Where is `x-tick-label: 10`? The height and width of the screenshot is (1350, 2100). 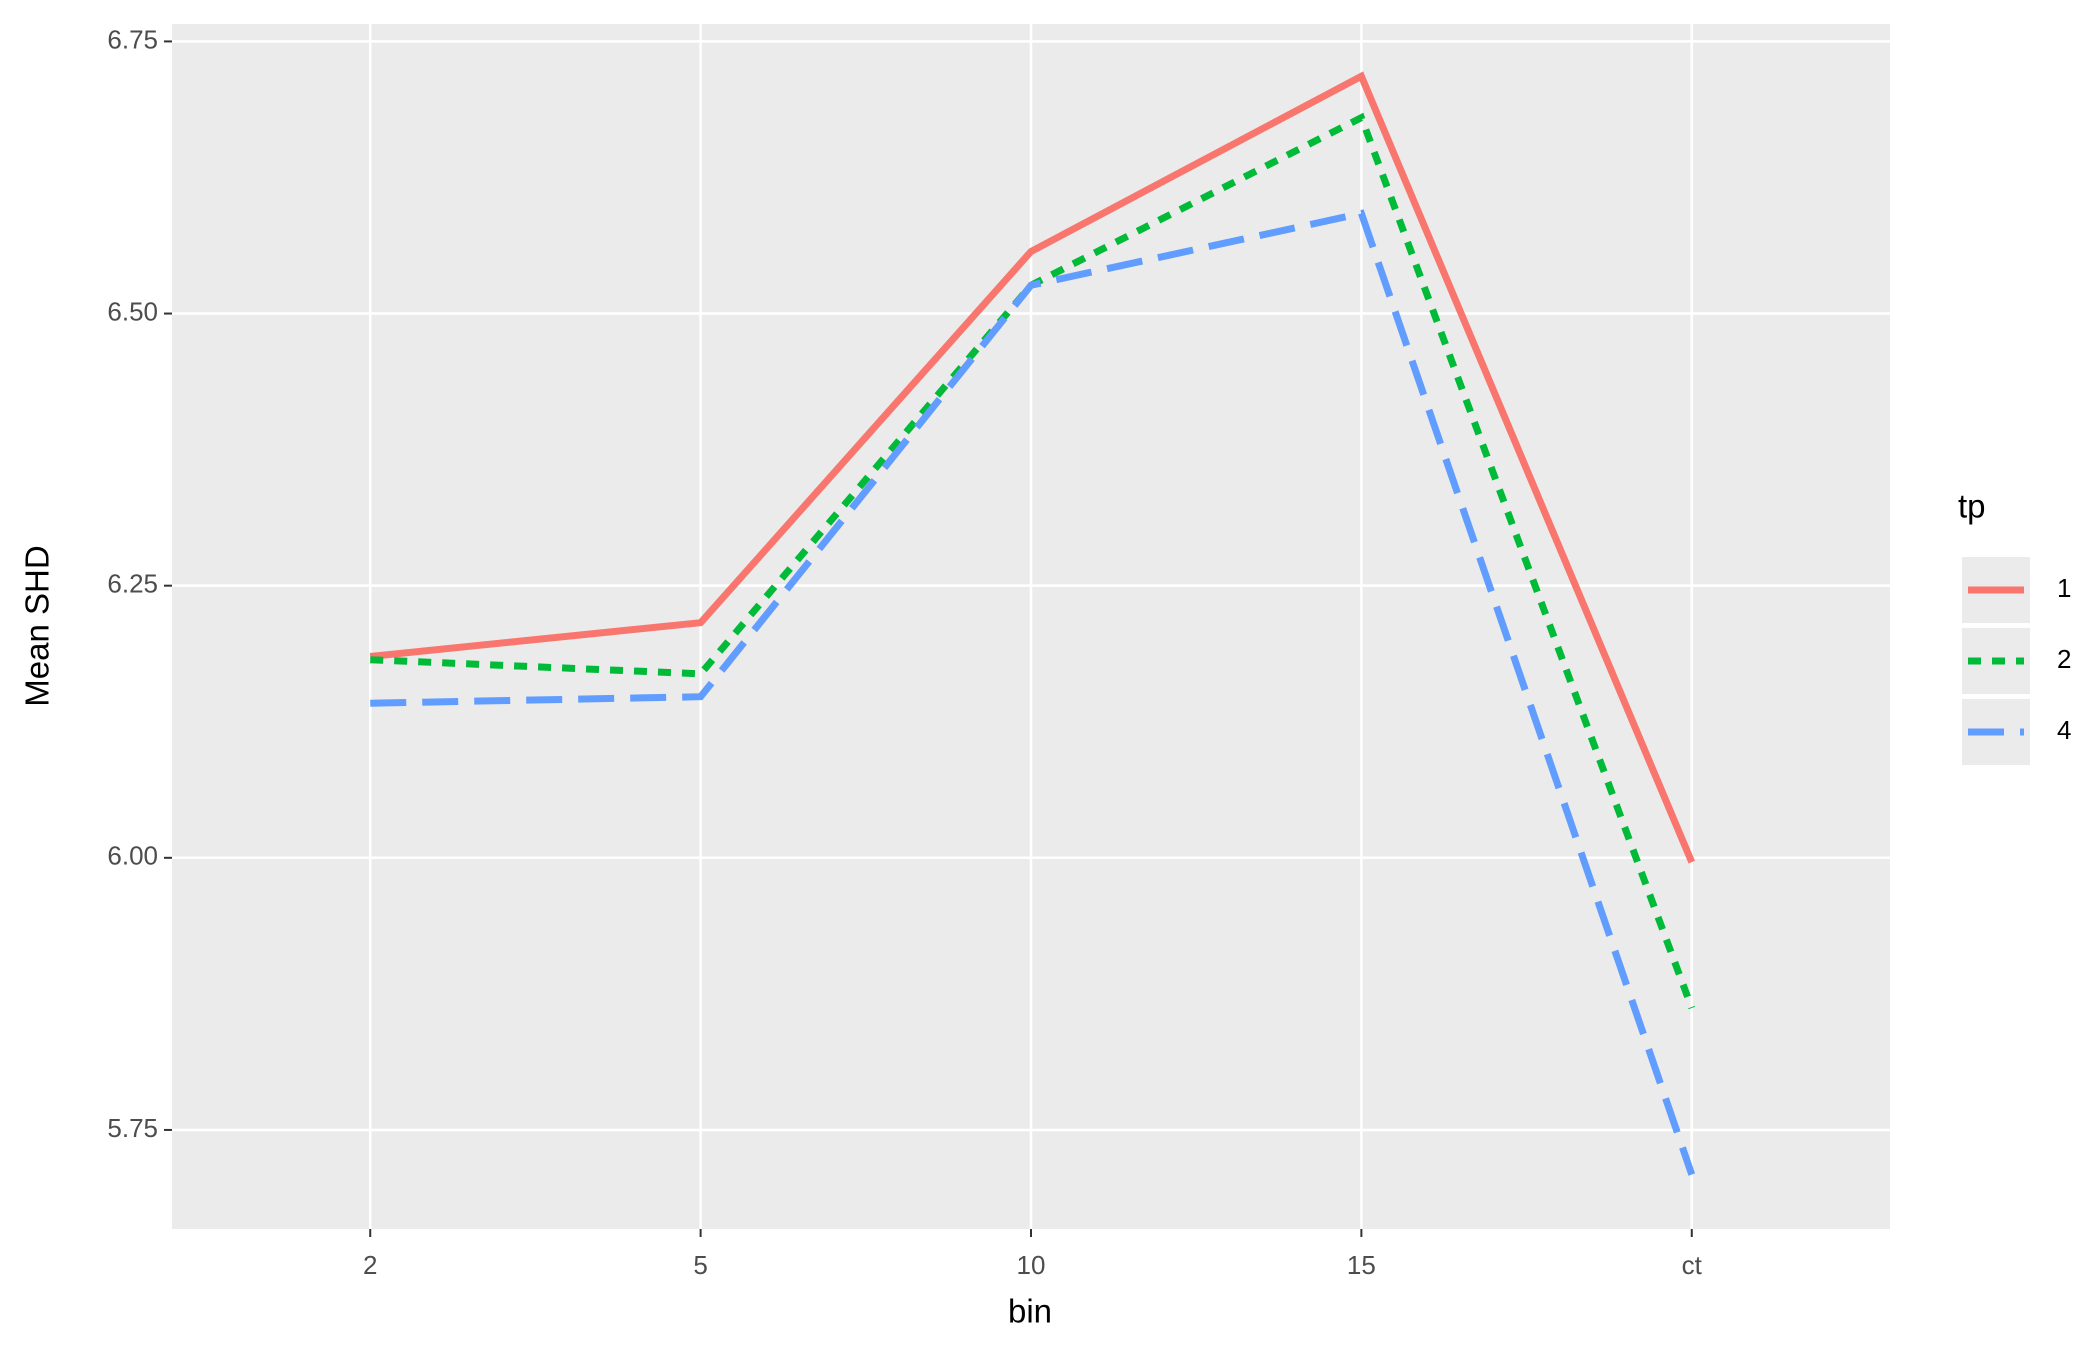 x-tick-label: 10 is located at coordinates (1031, 1265).